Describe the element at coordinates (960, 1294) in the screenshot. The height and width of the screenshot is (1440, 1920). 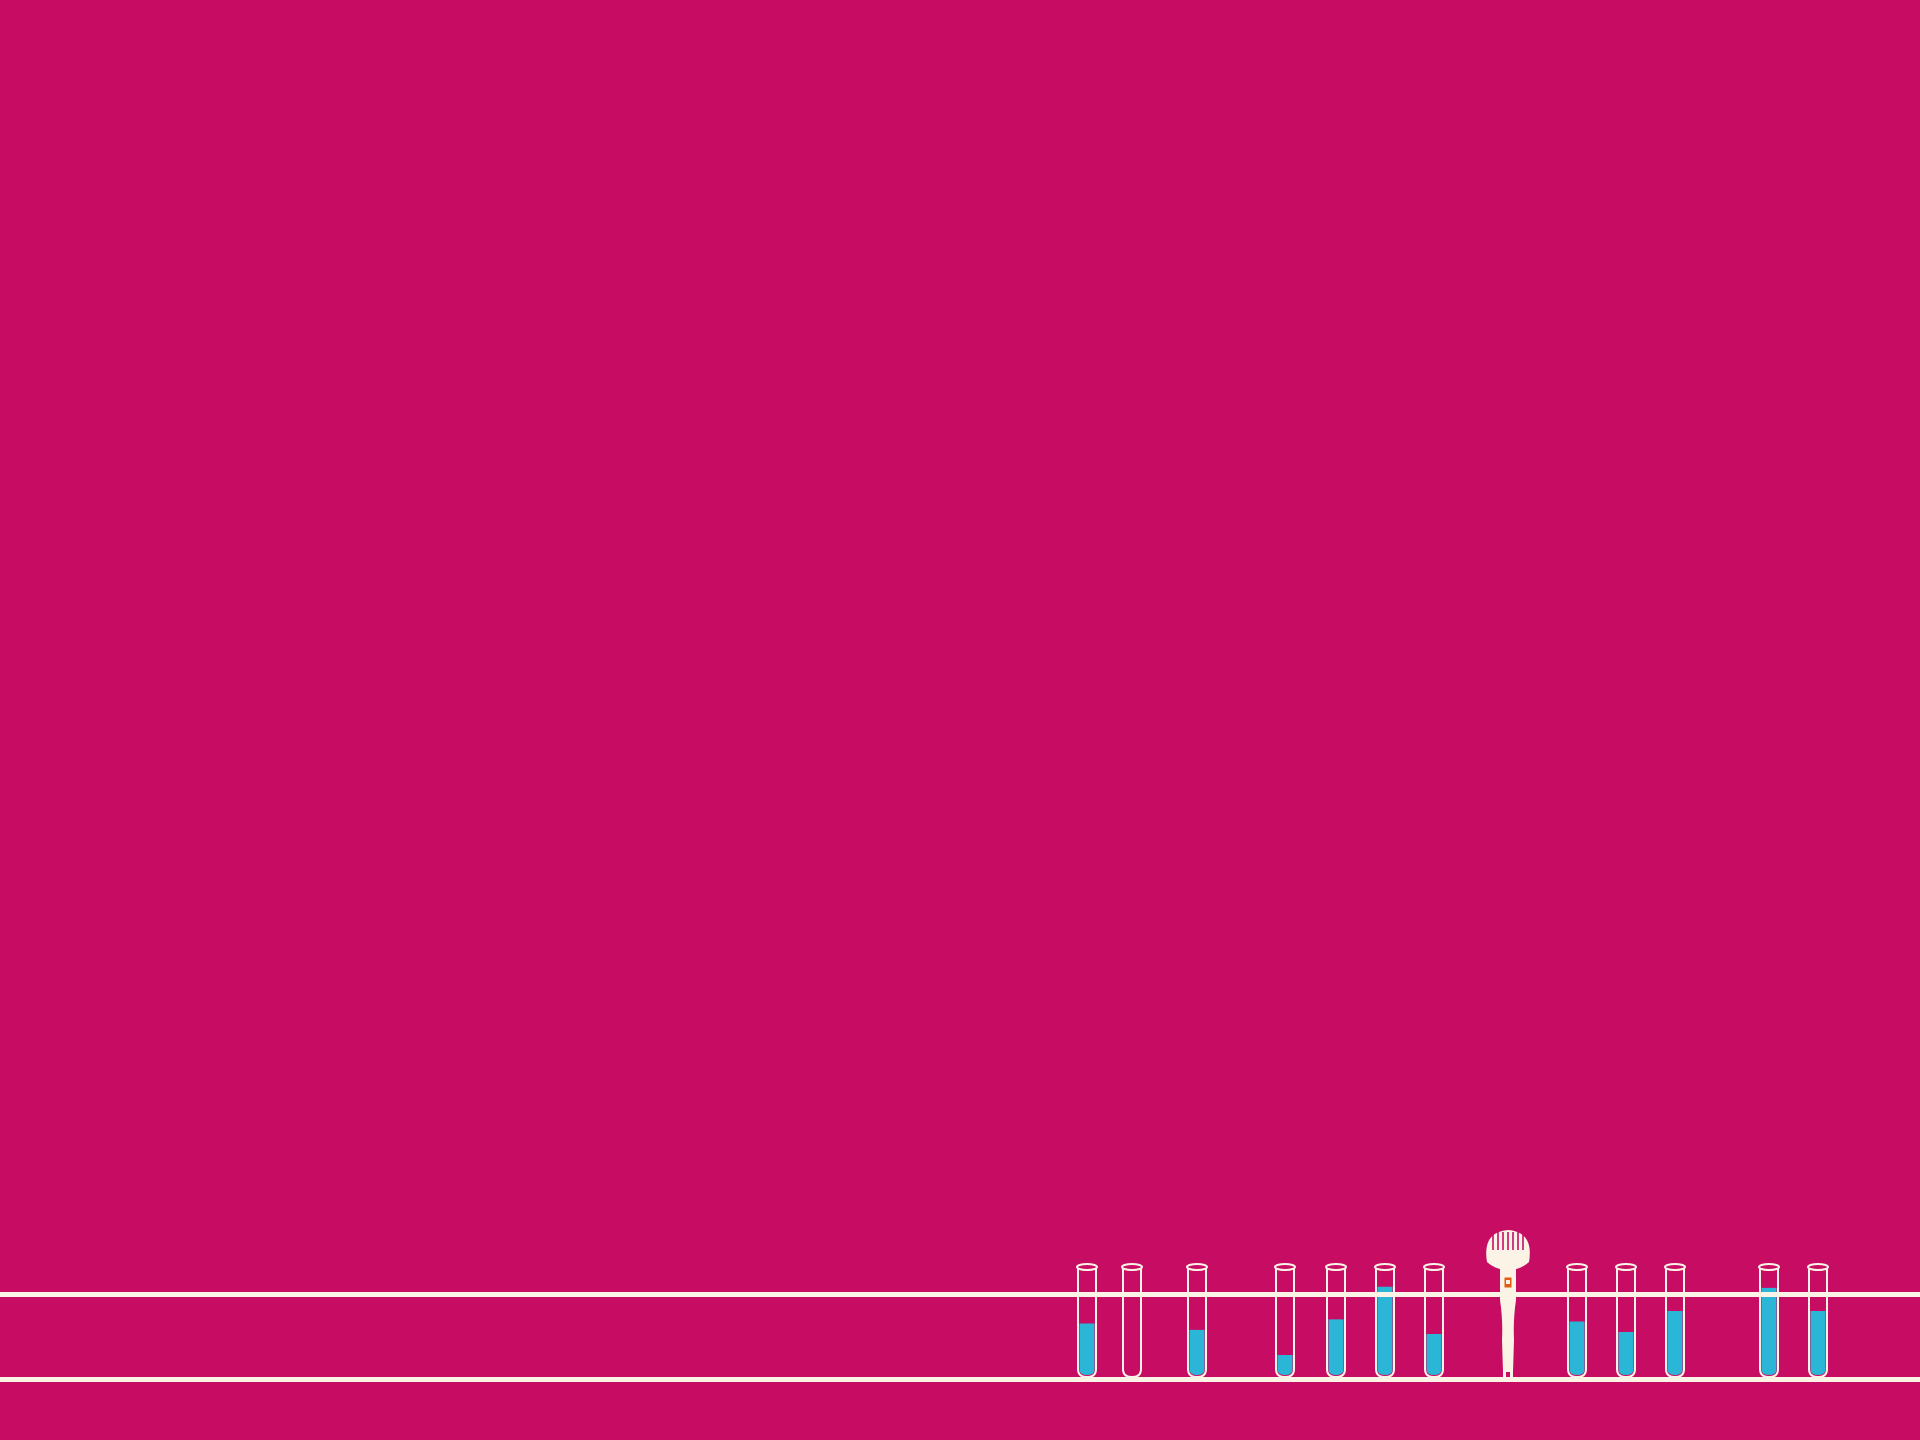
I see `upper-track-line` at that location.